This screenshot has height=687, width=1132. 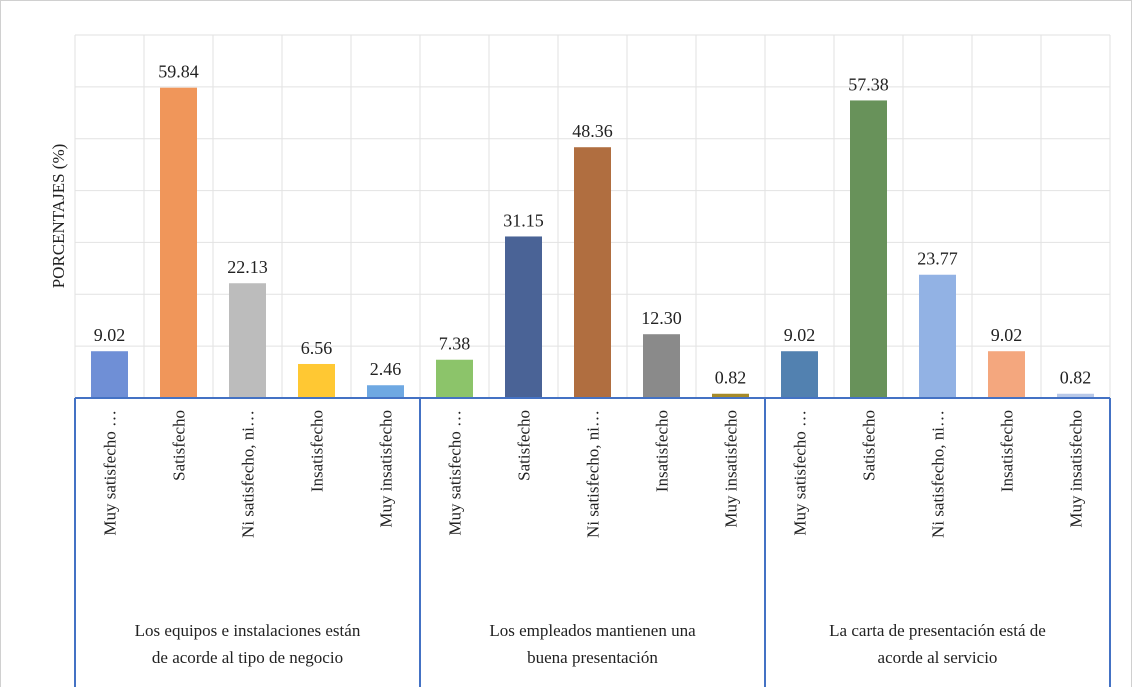 I want to click on group-label-line: buena presentación, so click(x=592, y=657).